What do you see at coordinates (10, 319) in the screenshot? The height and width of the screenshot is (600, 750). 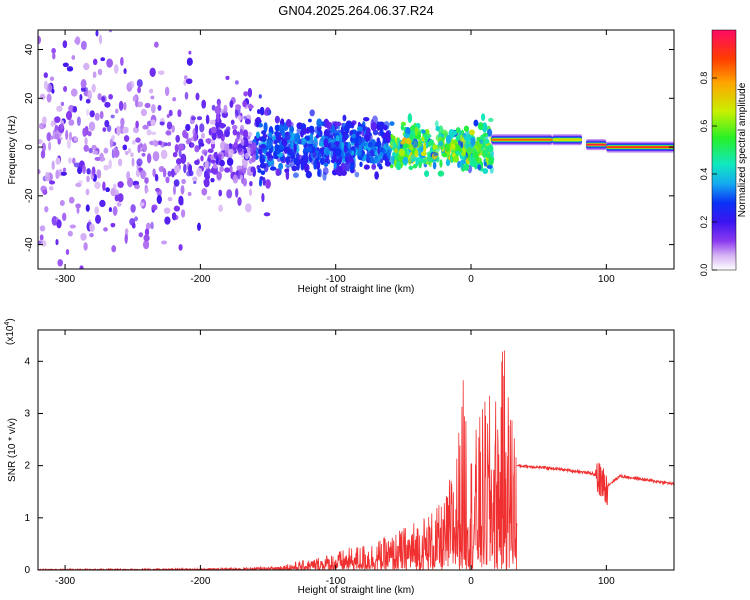 I see `snr-y-scale-suffix: )` at bounding box center [10, 319].